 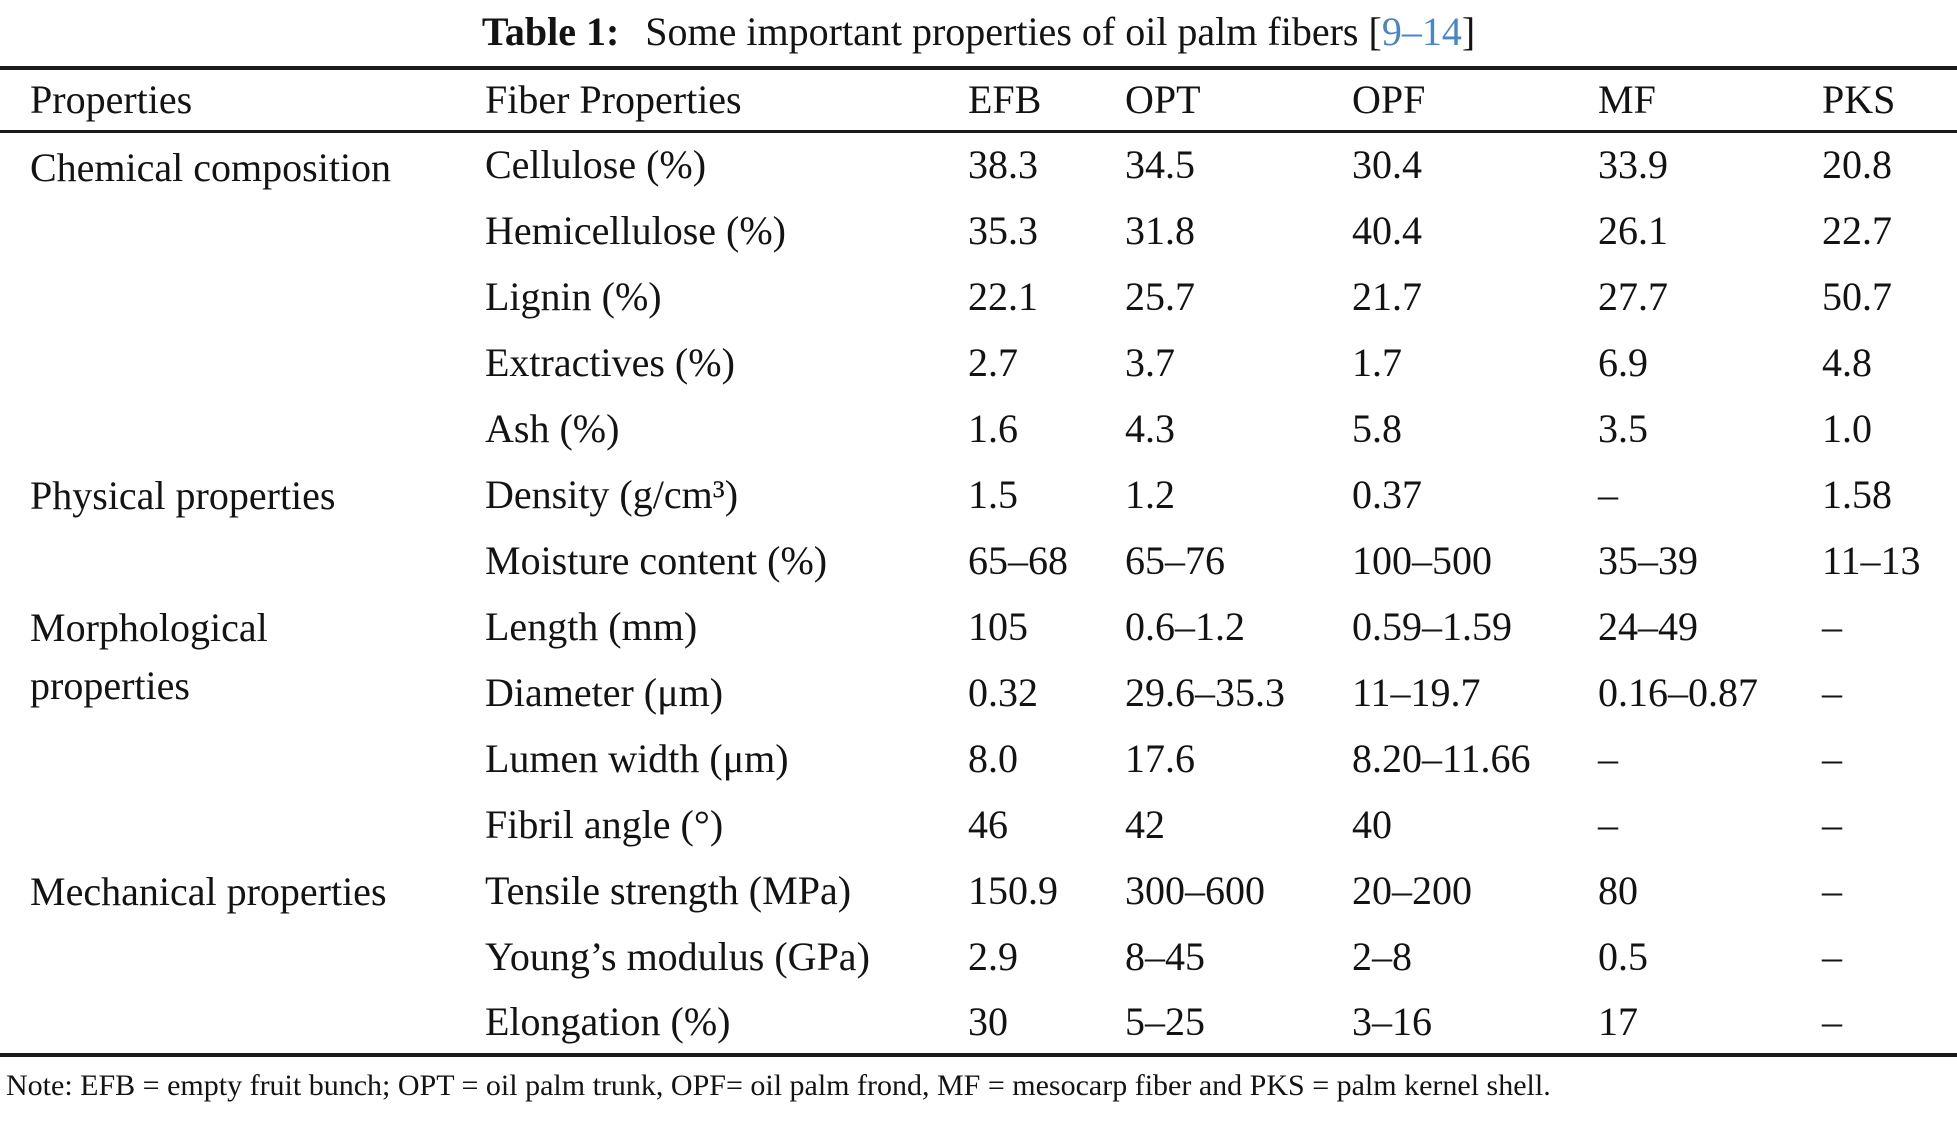 I want to click on value-cell: 5–25, so click(x=1165, y=1021).